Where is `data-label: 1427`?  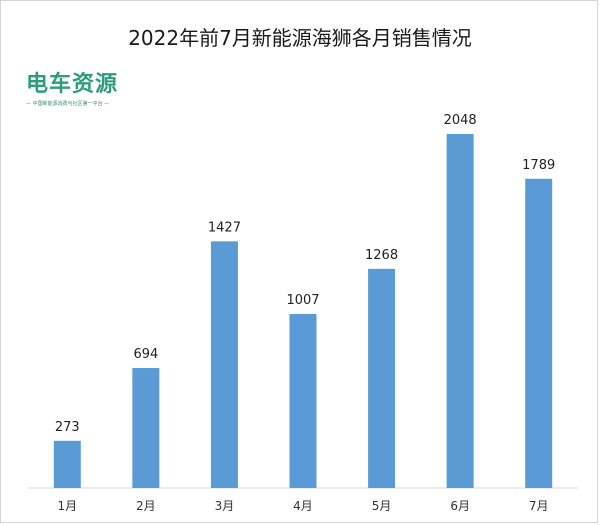
data-label: 1427 is located at coordinates (224, 227).